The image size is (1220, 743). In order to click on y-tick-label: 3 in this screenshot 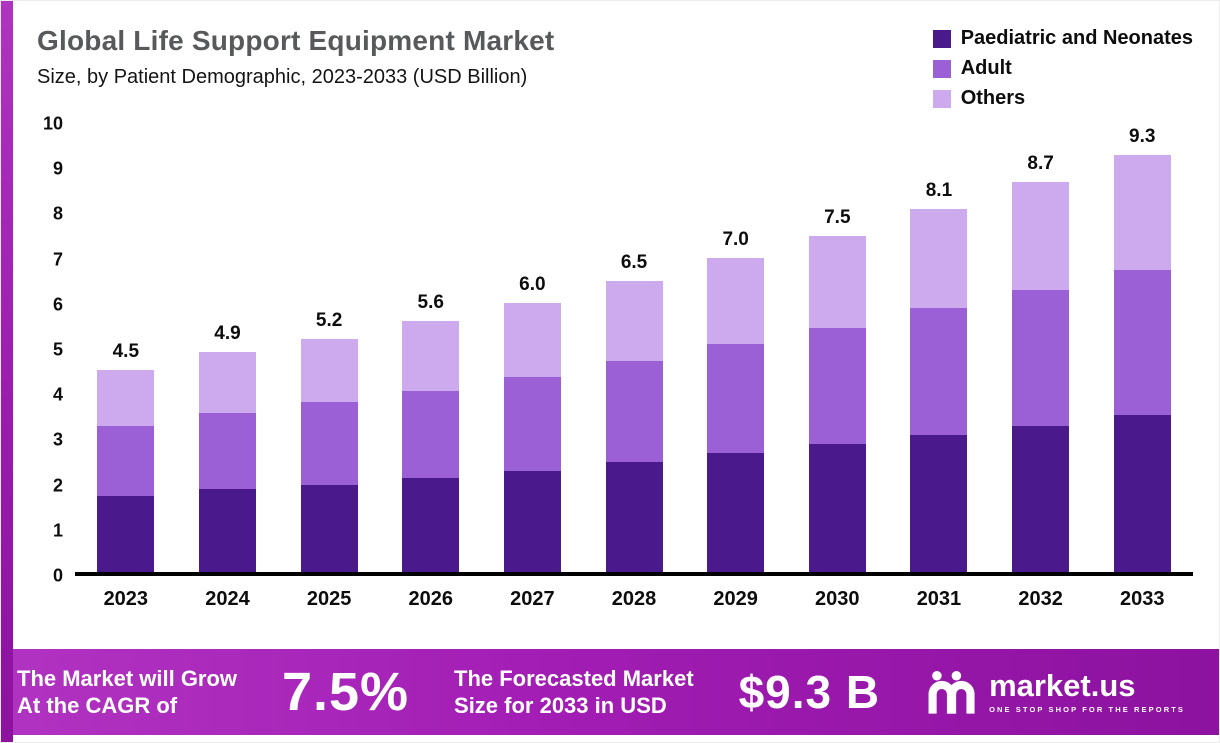, I will do `click(57, 439)`.